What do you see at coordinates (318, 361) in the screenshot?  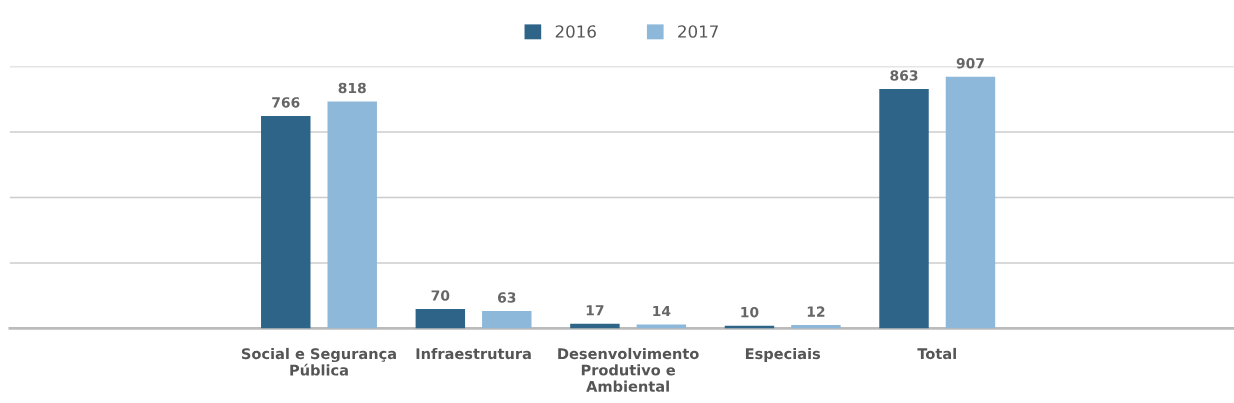 I see `x-tick-label: Social e Segurança Pública` at bounding box center [318, 361].